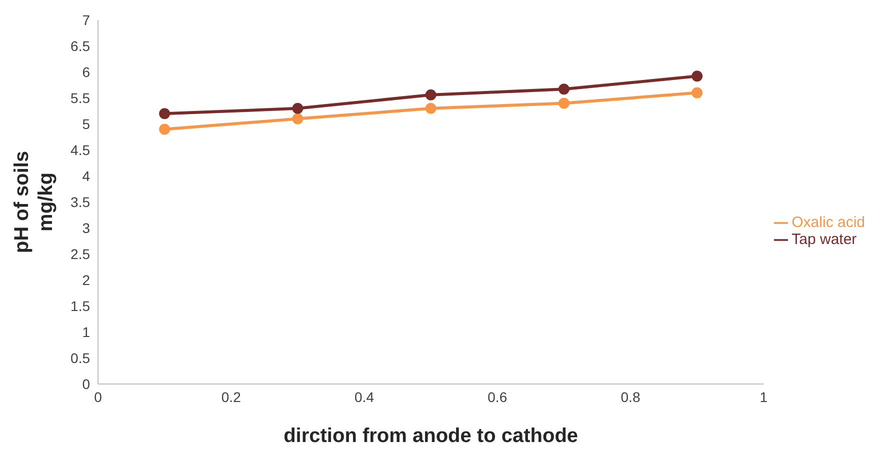 The height and width of the screenshot is (462, 893). Describe the element at coordinates (86, 124) in the screenshot. I see `y-tick-label: 5` at that location.